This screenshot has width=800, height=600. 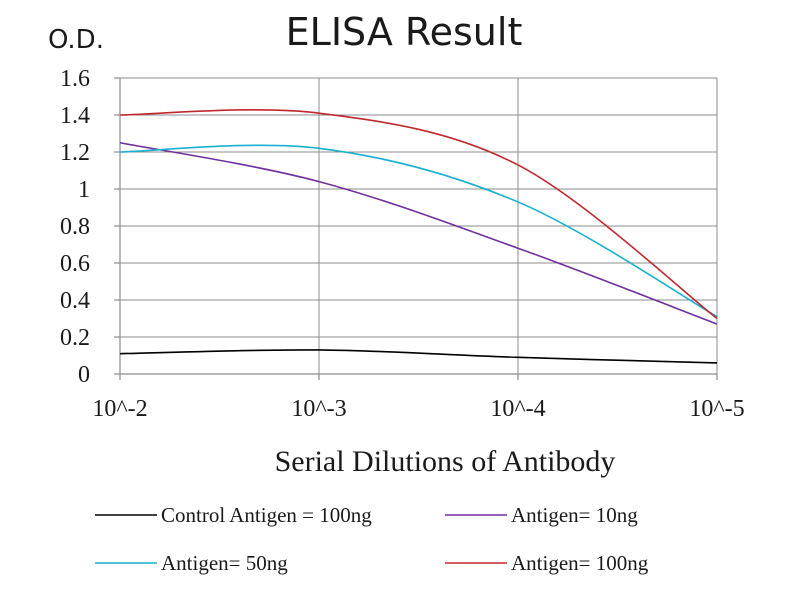 What do you see at coordinates (574, 515) in the screenshot?
I see `legend-label: Antigen= 10ng` at bounding box center [574, 515].